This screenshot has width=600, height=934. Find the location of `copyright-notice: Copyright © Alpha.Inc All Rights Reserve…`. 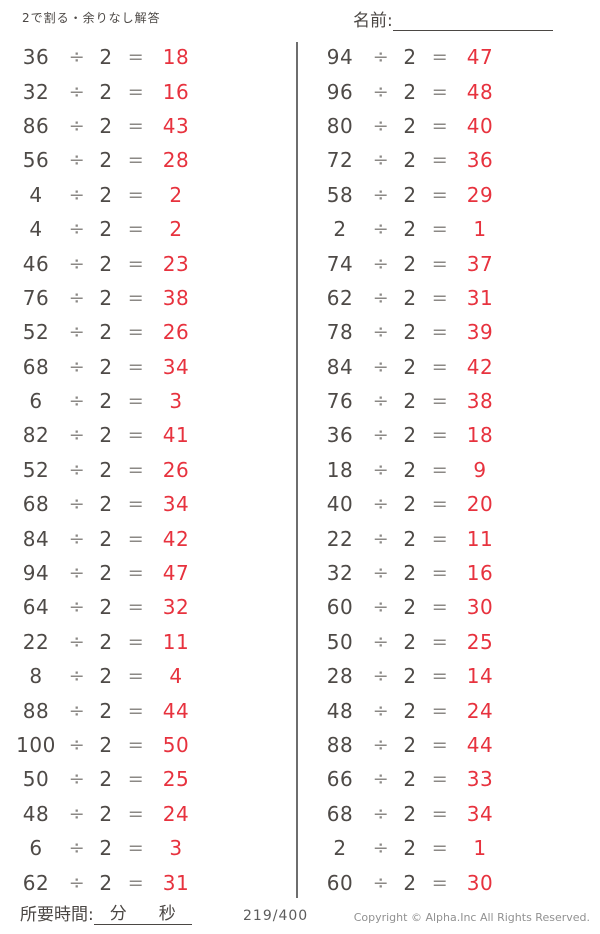

copyright-notice: Copyright © Alpha.Inc All Rights Reserve… is located at coordinates (471, 917).